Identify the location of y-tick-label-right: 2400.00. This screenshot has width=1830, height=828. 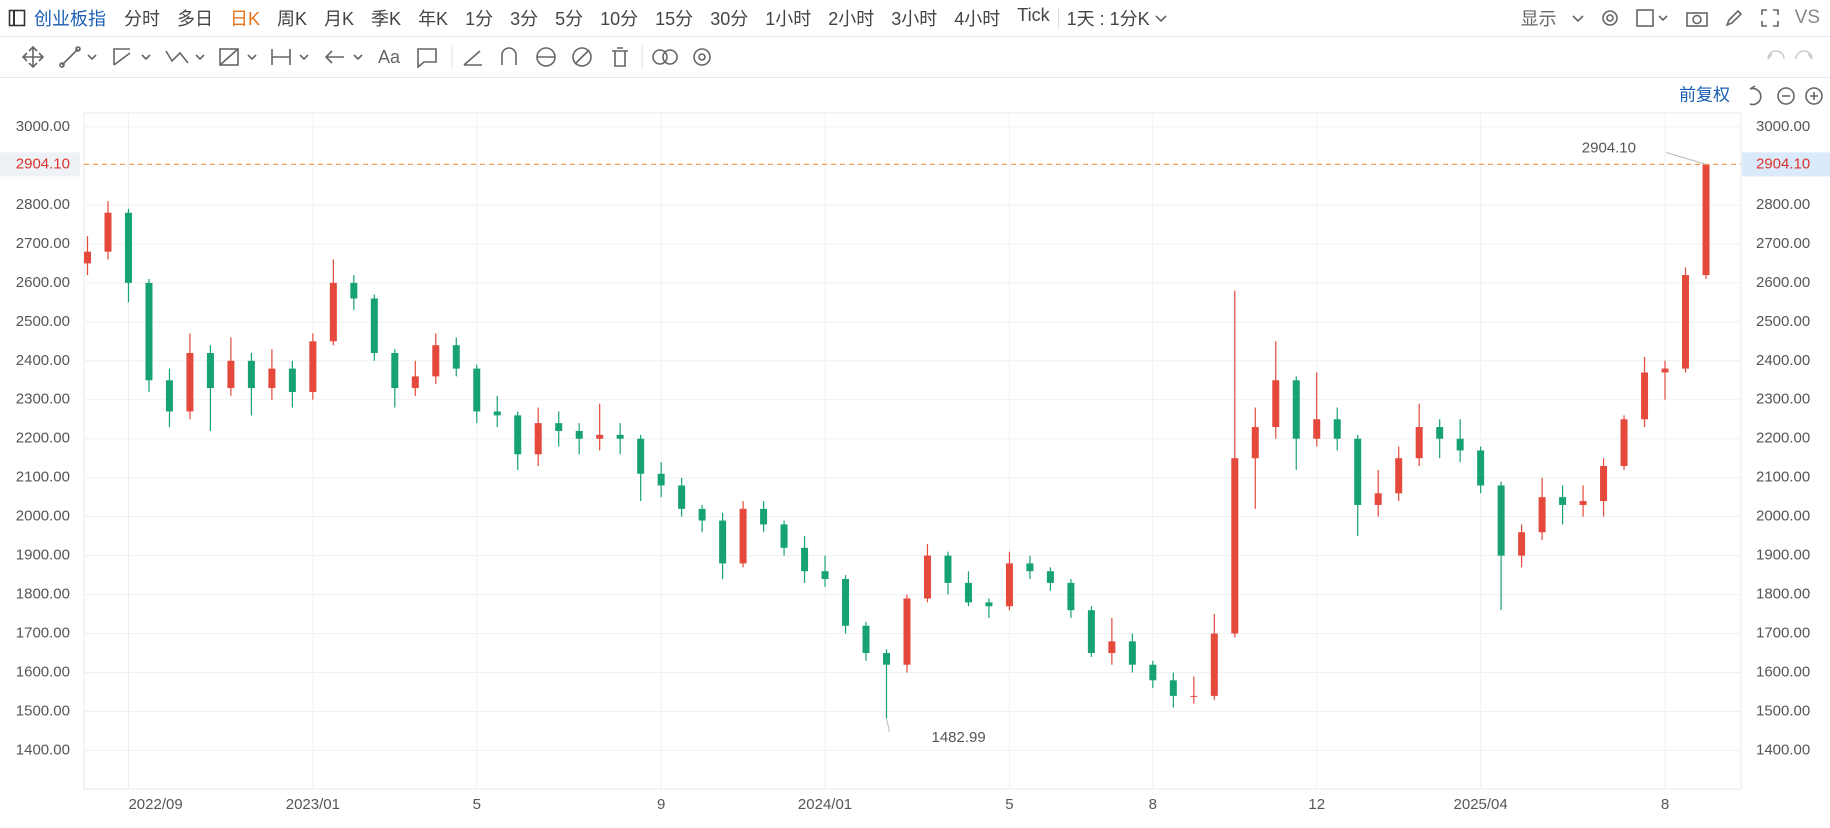
(1783, 360).